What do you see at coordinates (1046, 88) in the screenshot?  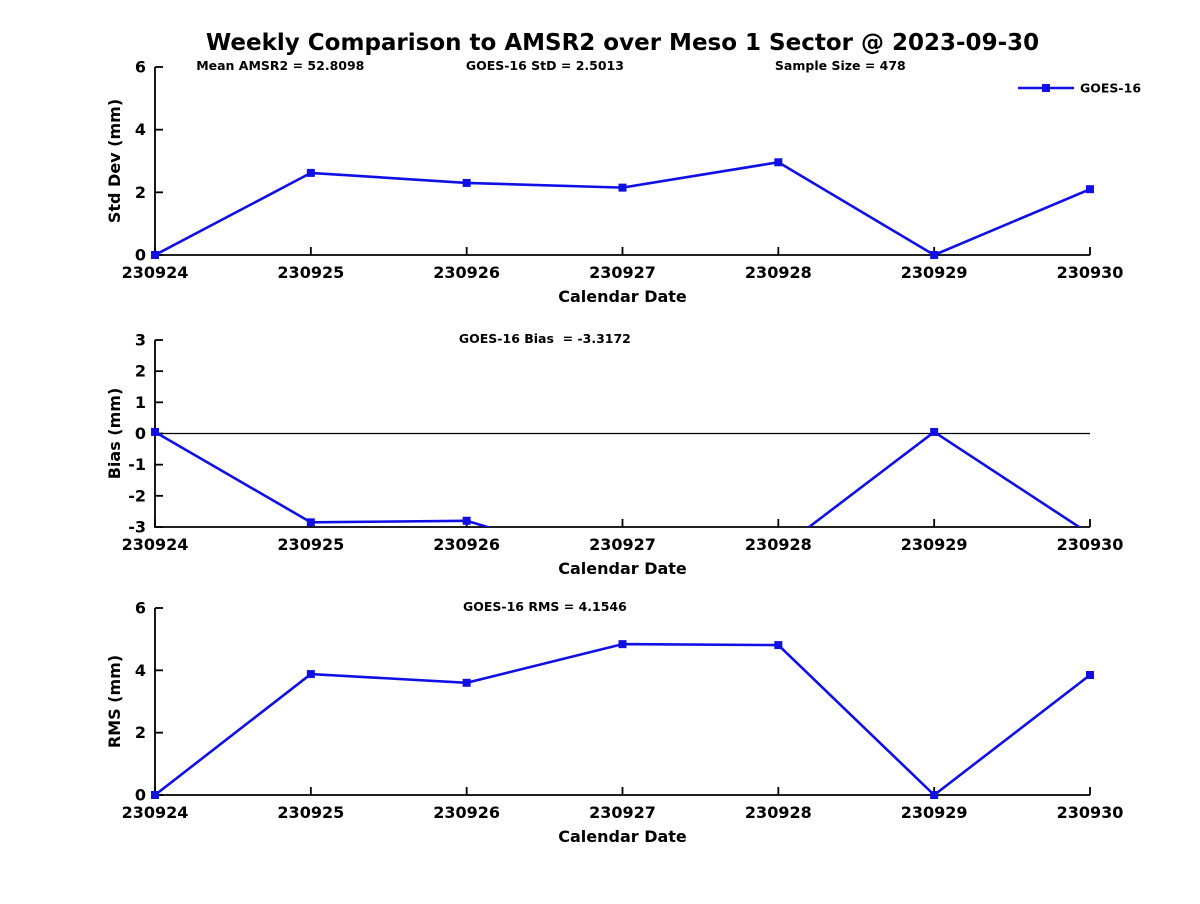 I see `legend-marker` at bounding box center [1046, 88].